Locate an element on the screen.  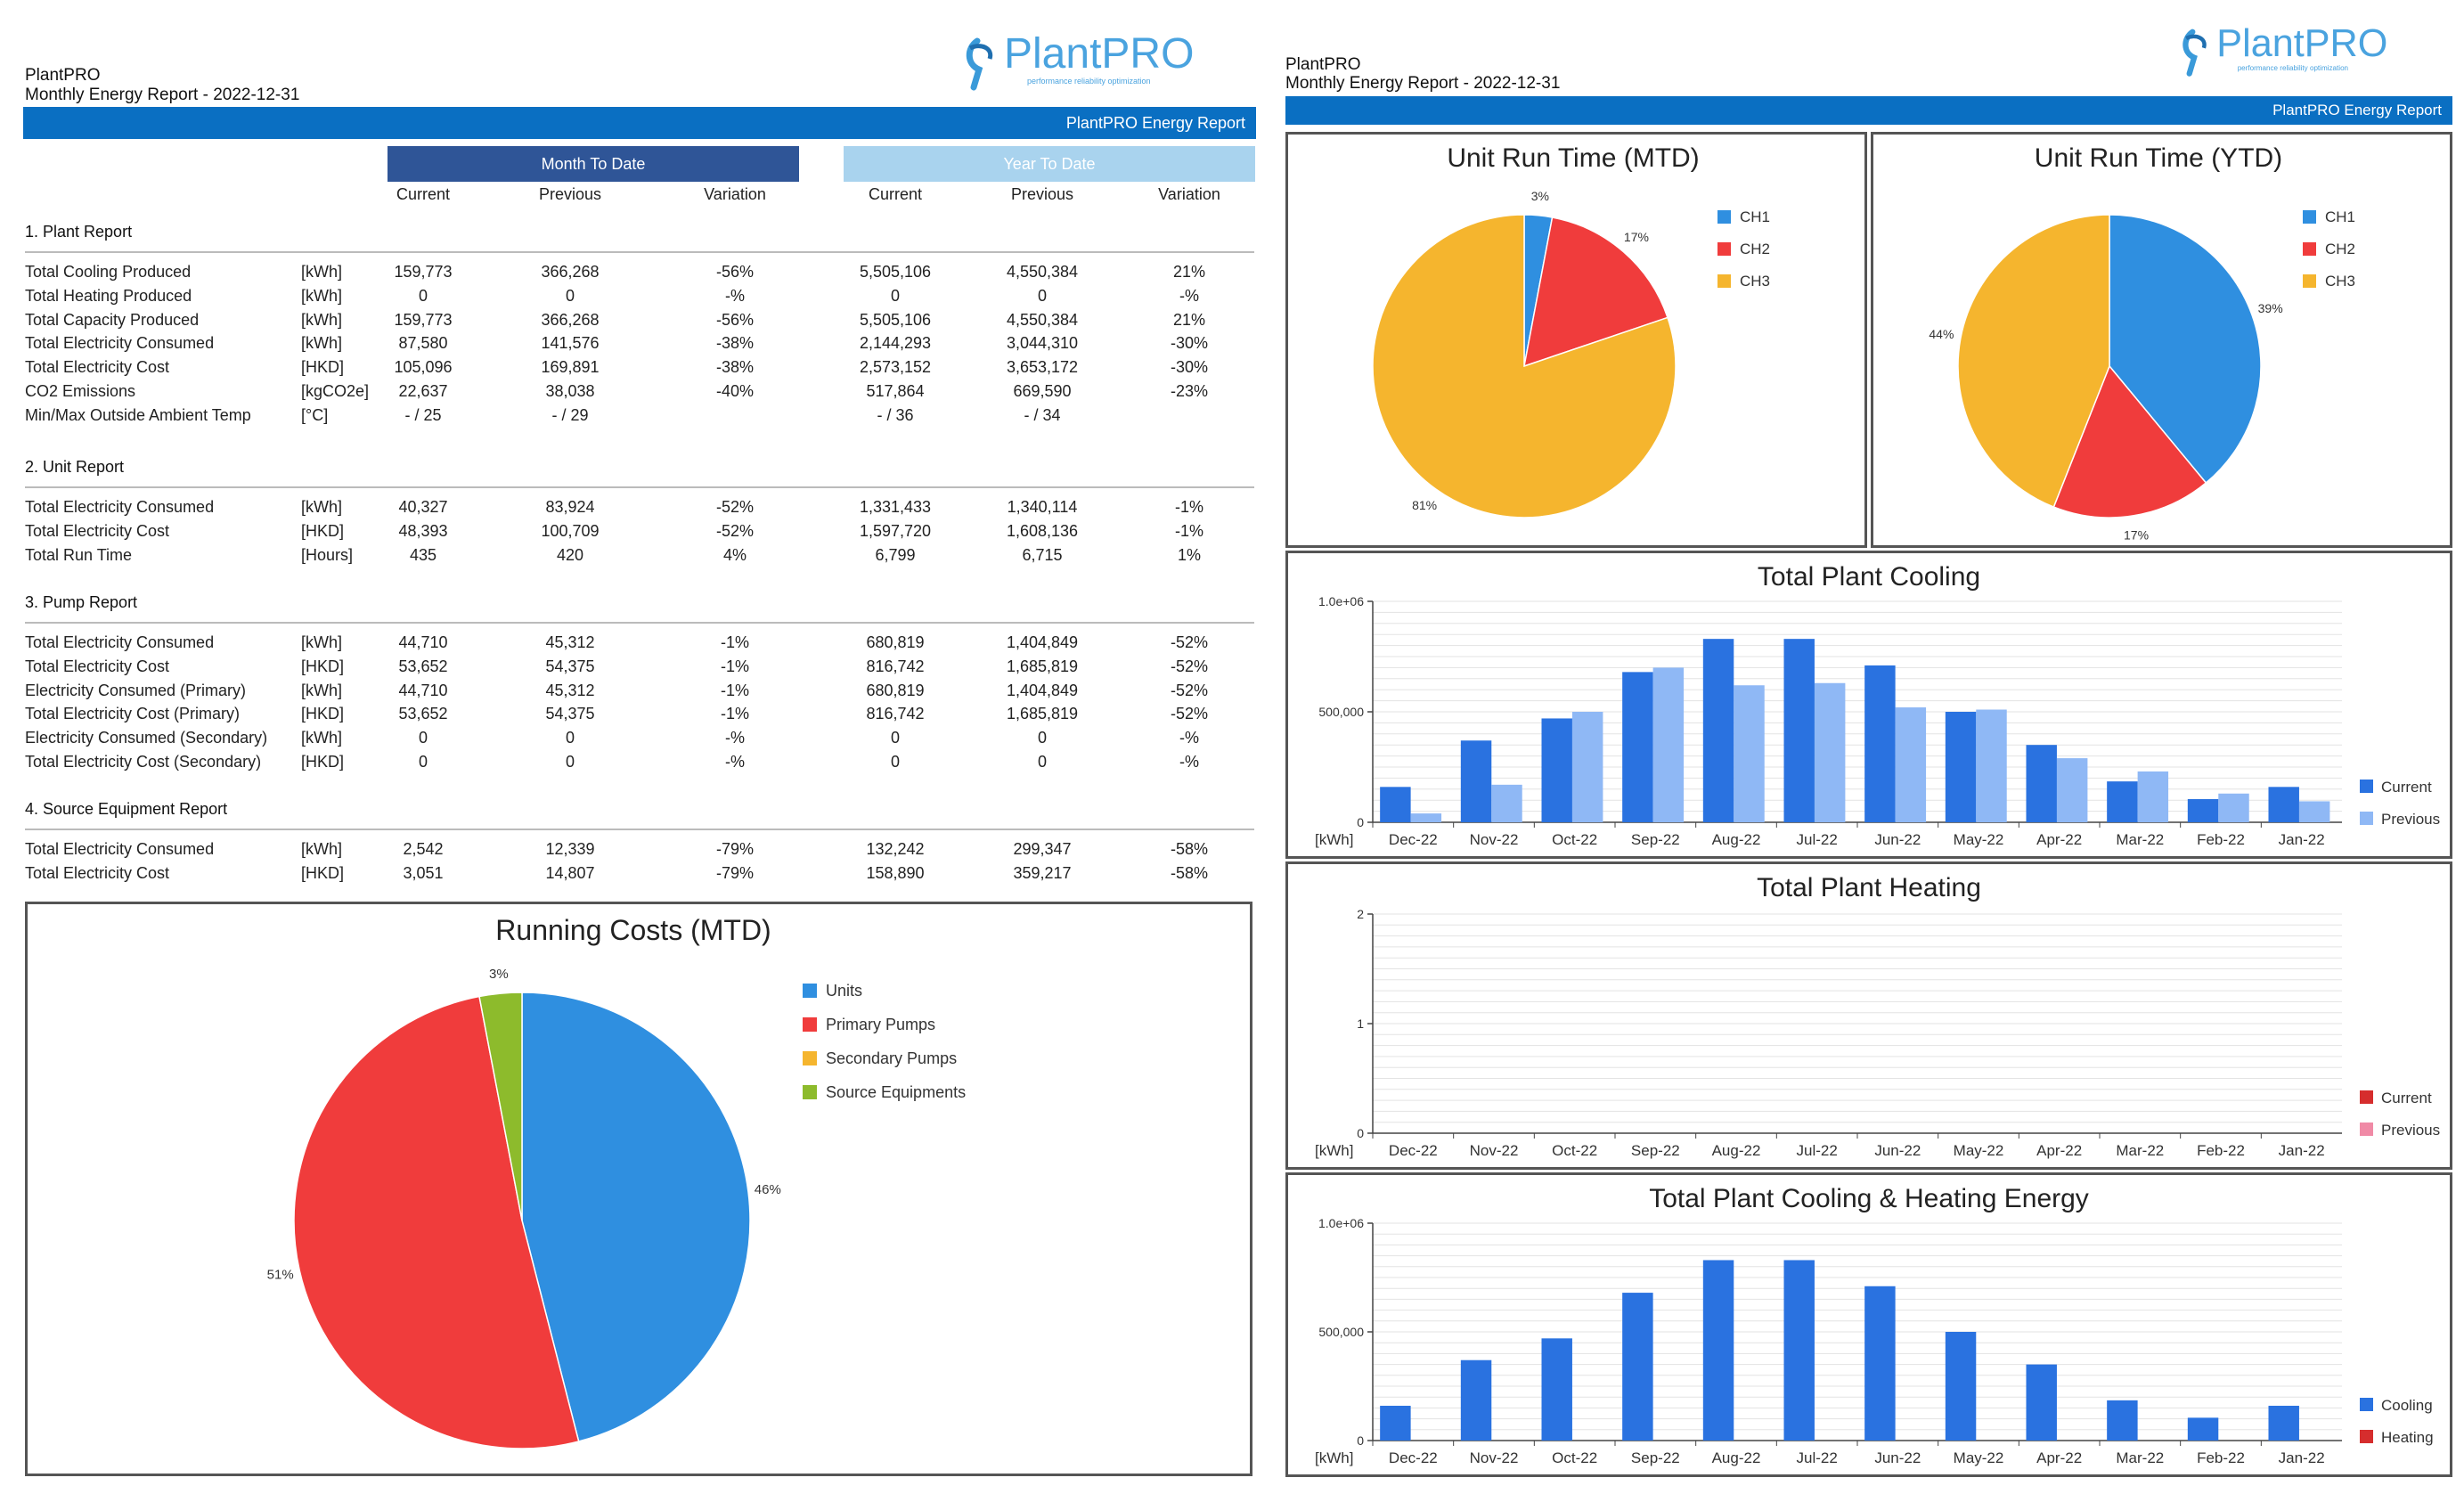
row-value: 53,652 is located at coordinates (423, 666).